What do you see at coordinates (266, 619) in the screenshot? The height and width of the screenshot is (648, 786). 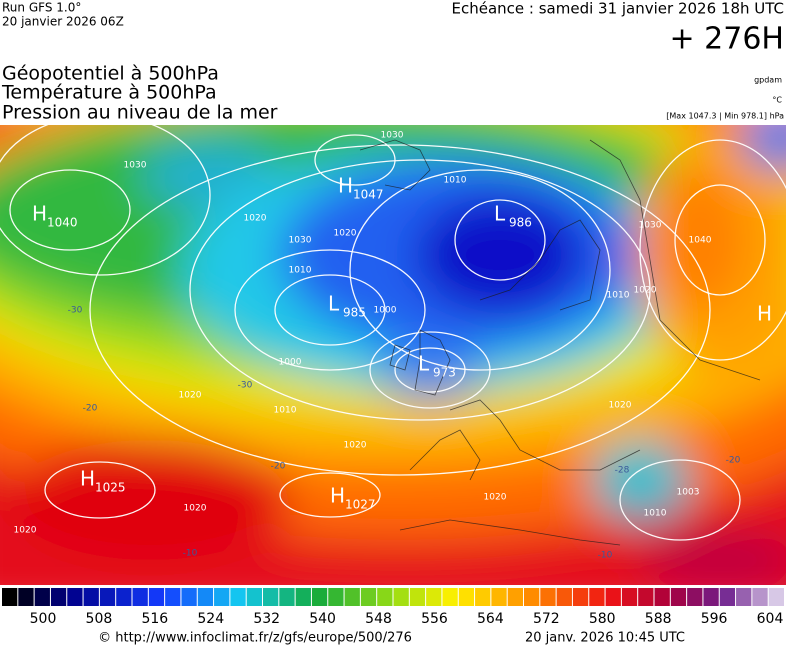 I see `colorbar-label: 532` at bounding box center [266, 619].